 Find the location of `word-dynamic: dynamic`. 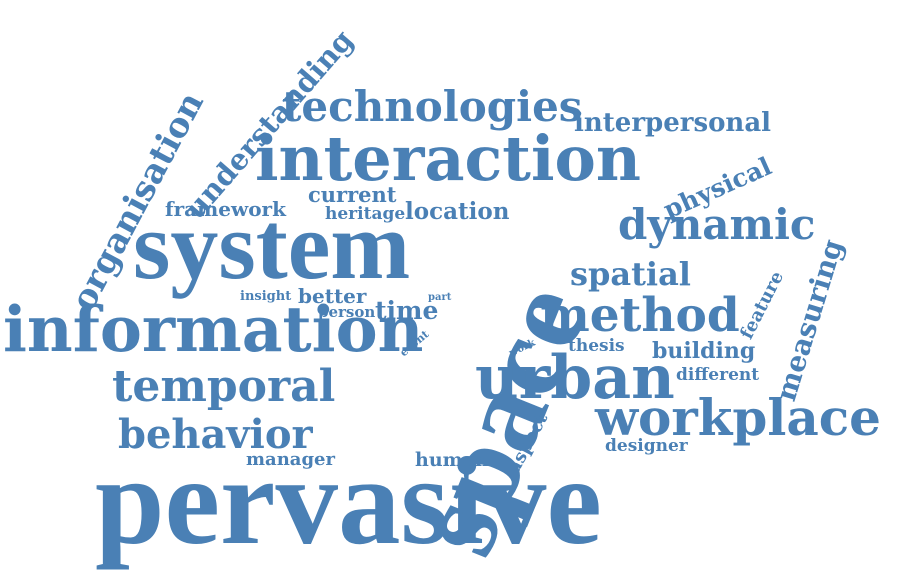

word-dynamic: dynamic is located at coordinates (717, 224).